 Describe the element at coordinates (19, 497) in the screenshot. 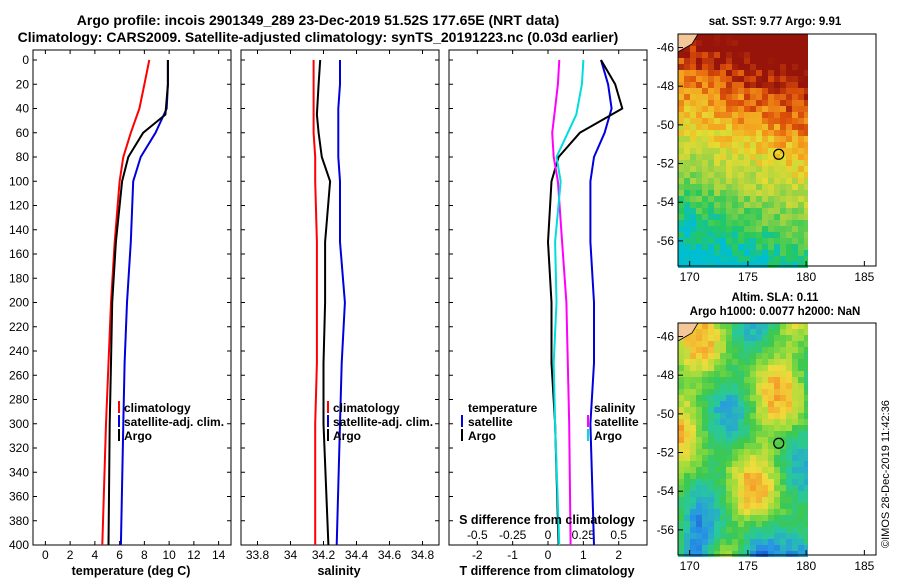

I see `depth-tick-label: 360` at that location.